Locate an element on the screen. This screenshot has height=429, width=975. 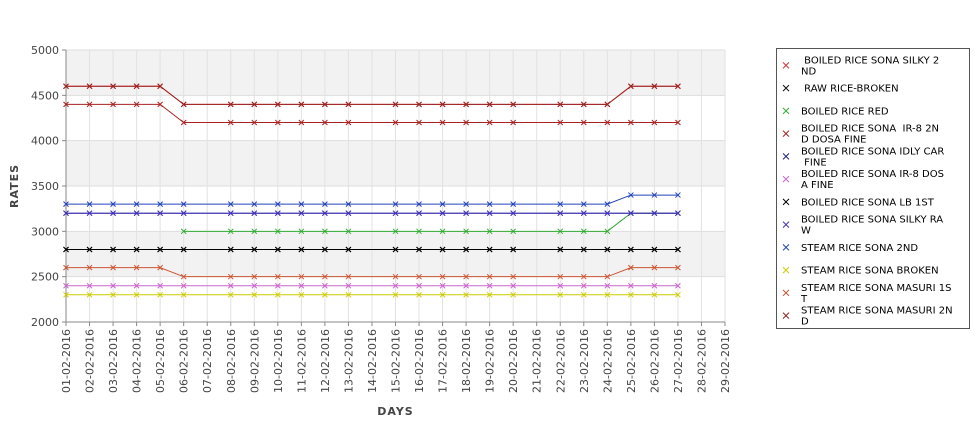
legend-label: RAW RICE-BROKEN is located at coordinates (850, 89).